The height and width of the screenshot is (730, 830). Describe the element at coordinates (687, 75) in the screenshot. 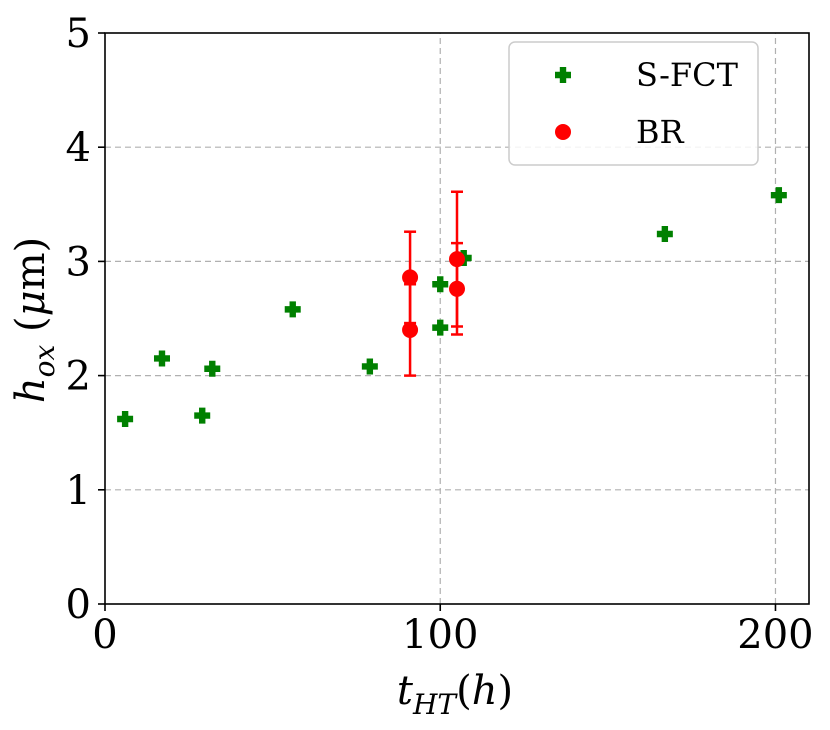

I see `legend-label-s-fct: S-FCT` at that location.